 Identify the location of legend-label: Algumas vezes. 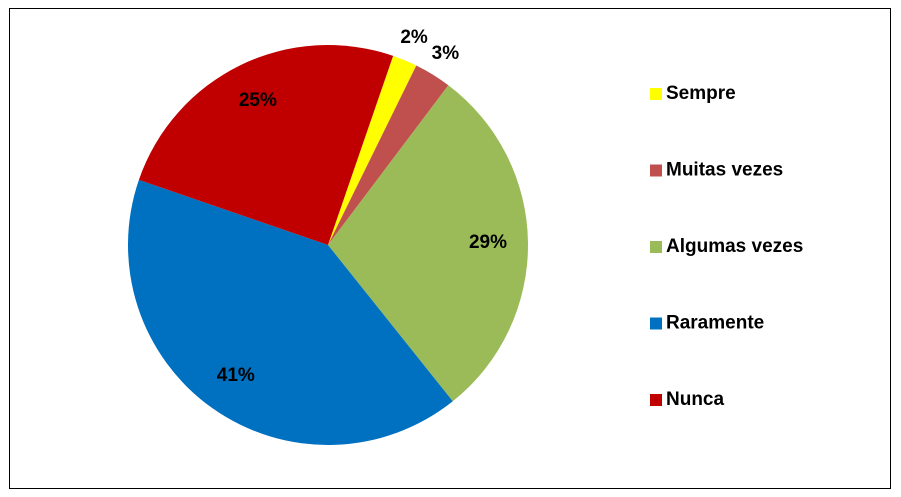
(734, 246).